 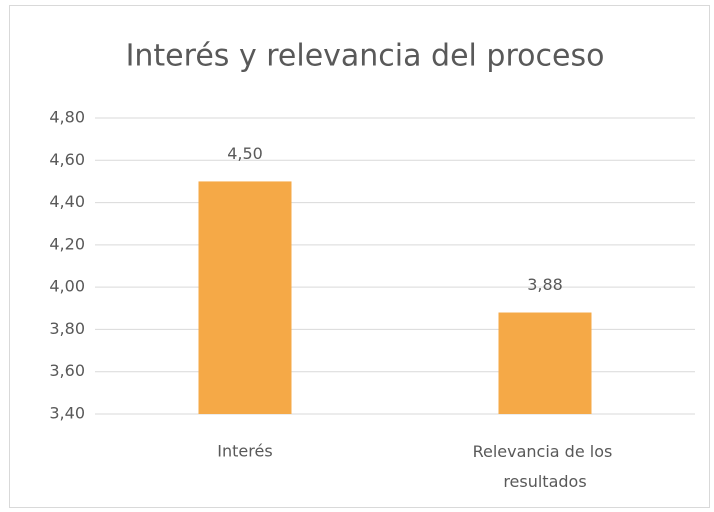 What do you see at coordinates (67, 201) in the screenshot?
I see `y-tick-label: 4,40` at bounding box center [67, 201].